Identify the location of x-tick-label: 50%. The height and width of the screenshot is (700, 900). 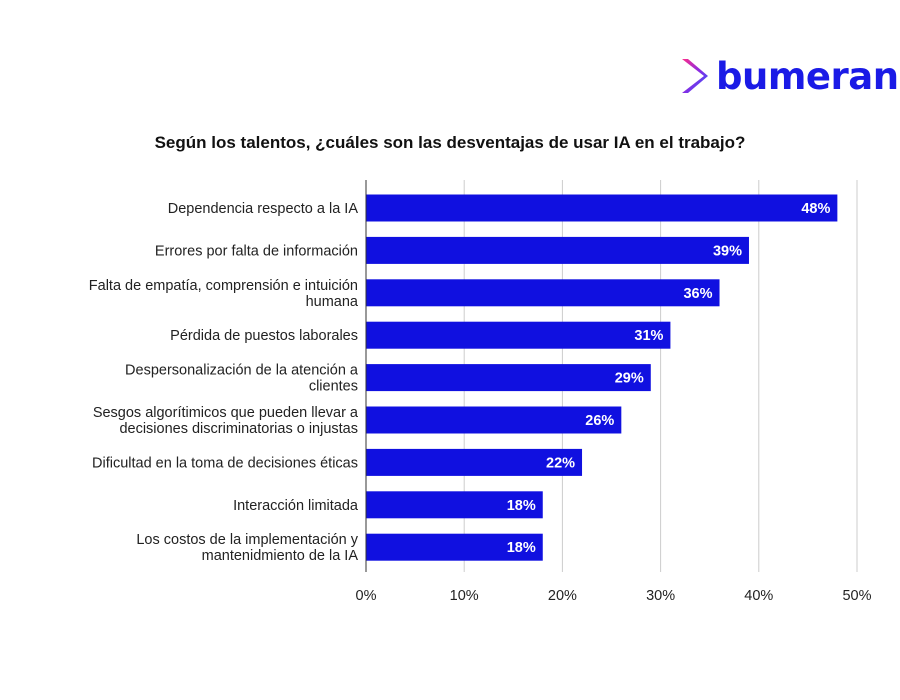
(856, 596).